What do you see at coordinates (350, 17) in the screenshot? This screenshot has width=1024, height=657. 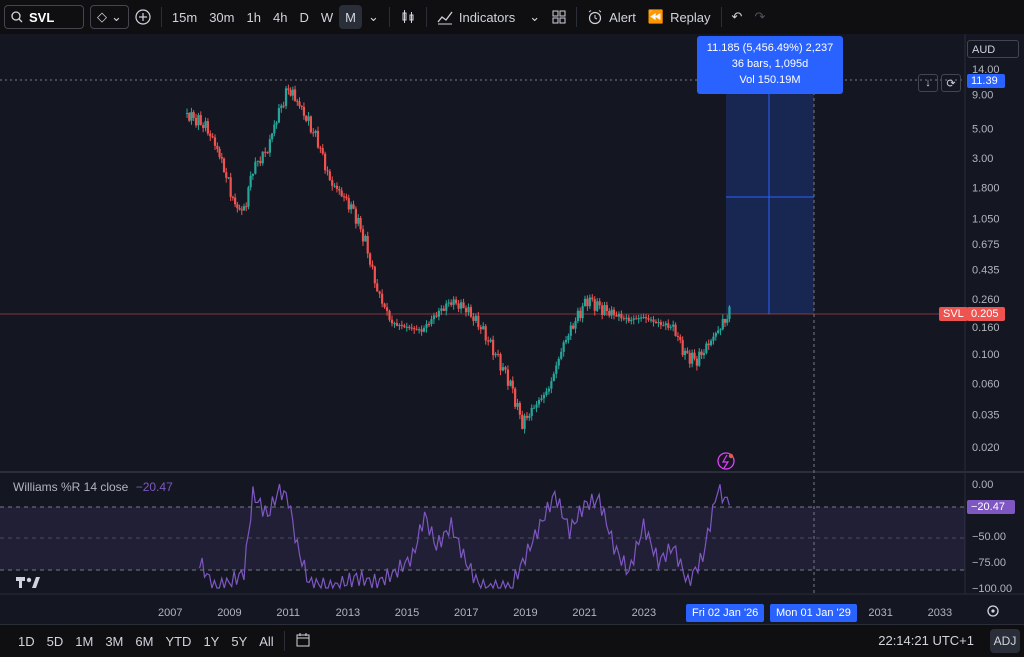 I see `interval-m: M` at bounding box center [350, 17].